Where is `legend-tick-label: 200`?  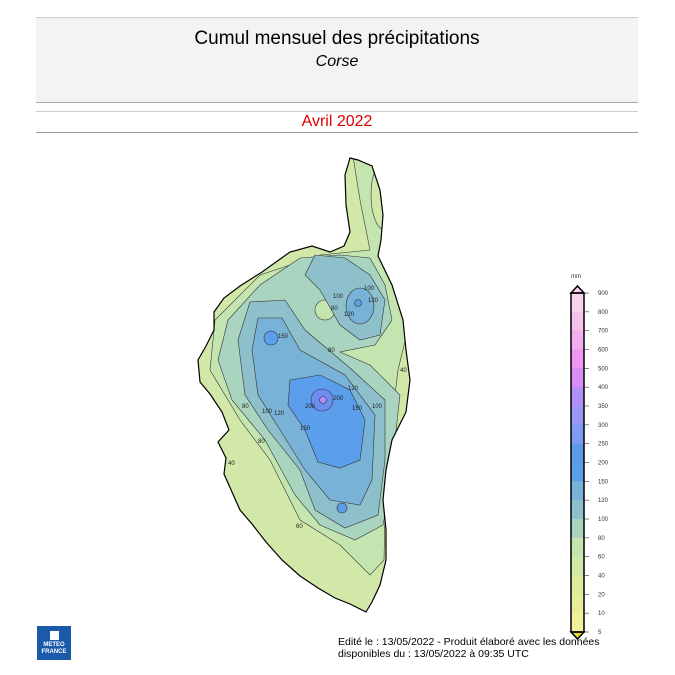
legend-tick-label: 200 is located at coordinates (603, 464).